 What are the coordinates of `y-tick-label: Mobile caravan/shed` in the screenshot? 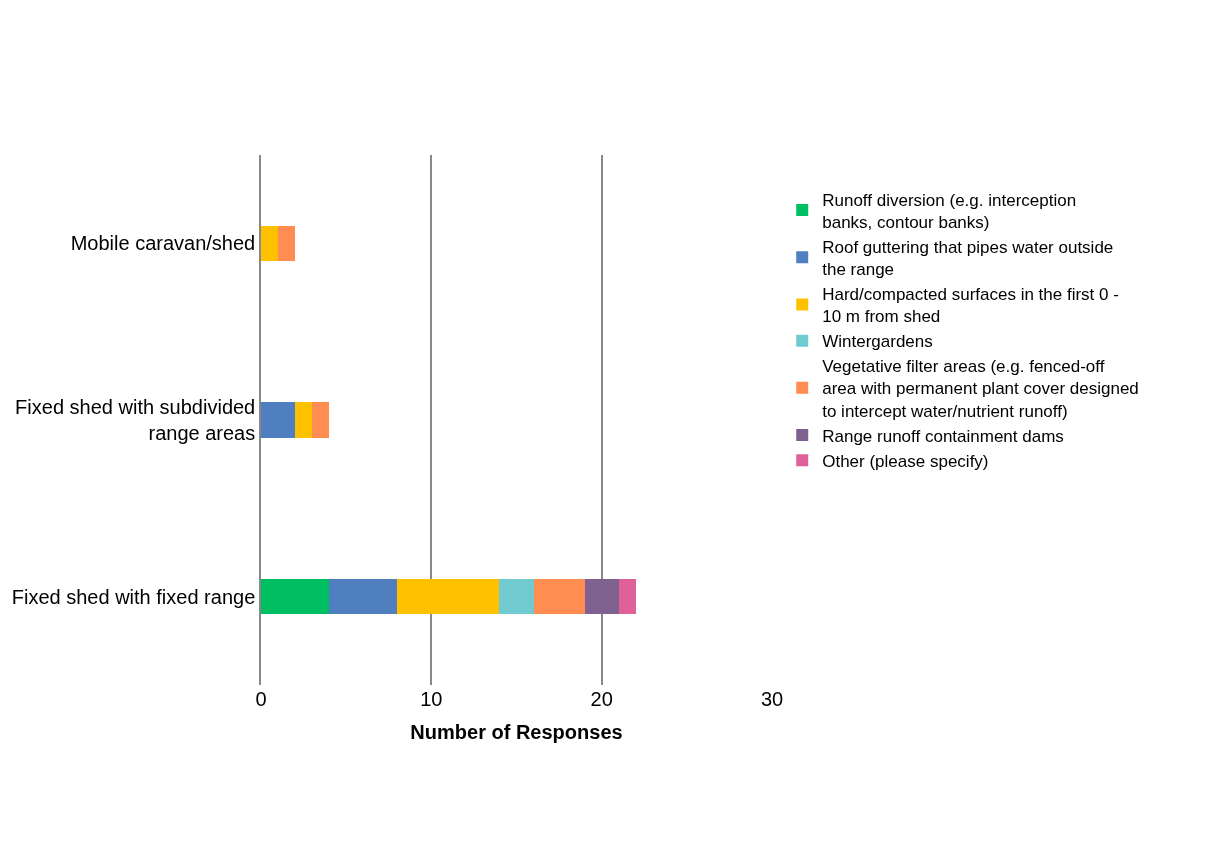 It's located at (163, 243).